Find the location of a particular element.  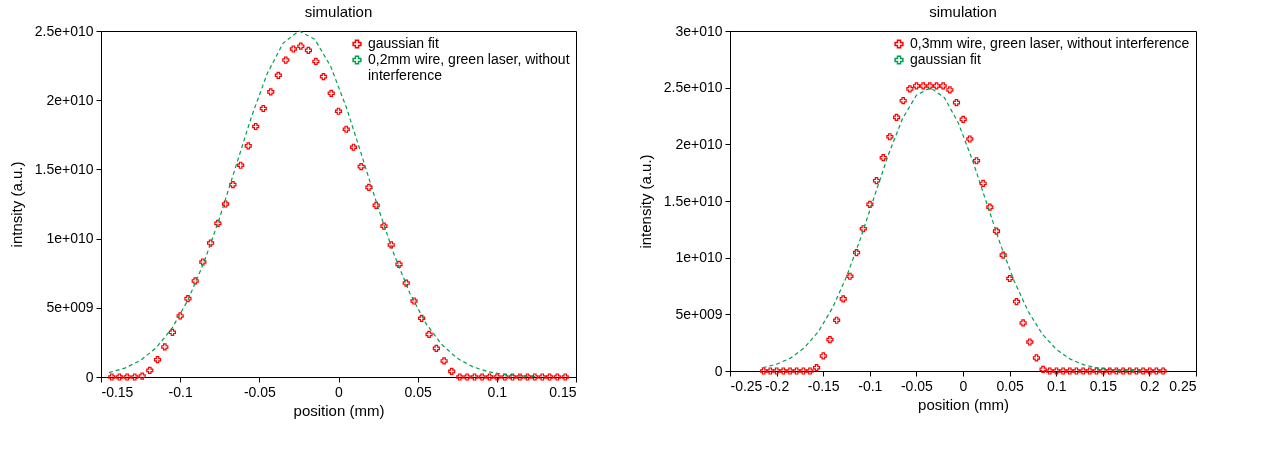

y-tick-label: 0 is located at coordinates (718, 370).